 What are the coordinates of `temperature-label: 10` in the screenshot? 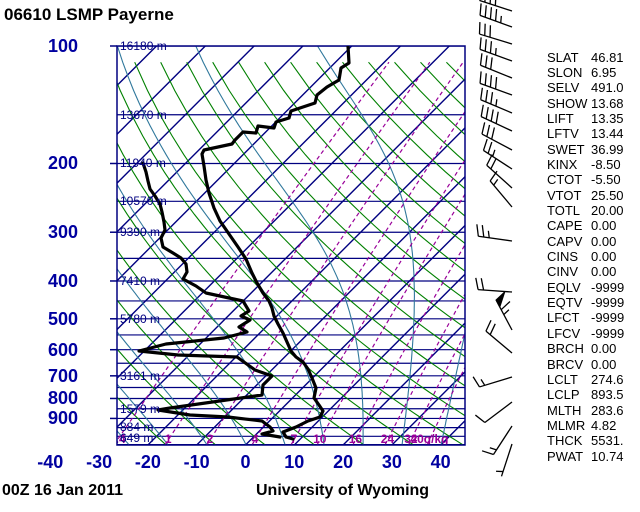 It's located at (294, 462).